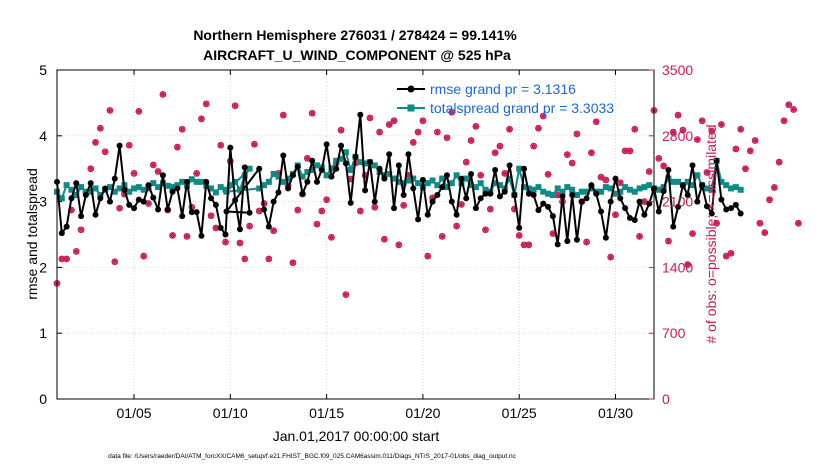 The width and height of the screenshot is (830, 470). What do you see at coordinates (43, 267) in the screenshot?
I see `y-left-tick-label-2: 2` at bounding box center [43, 267].